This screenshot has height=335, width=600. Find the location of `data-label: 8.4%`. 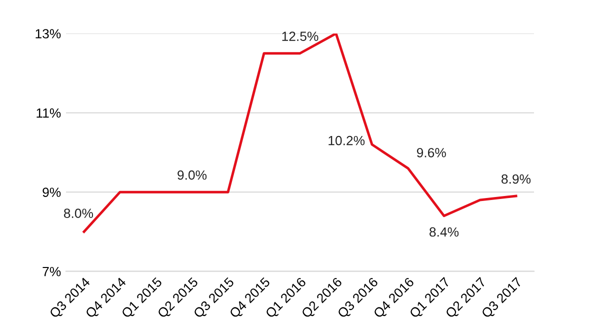

data-label: 8.4% is located at coordinates (444, 232).